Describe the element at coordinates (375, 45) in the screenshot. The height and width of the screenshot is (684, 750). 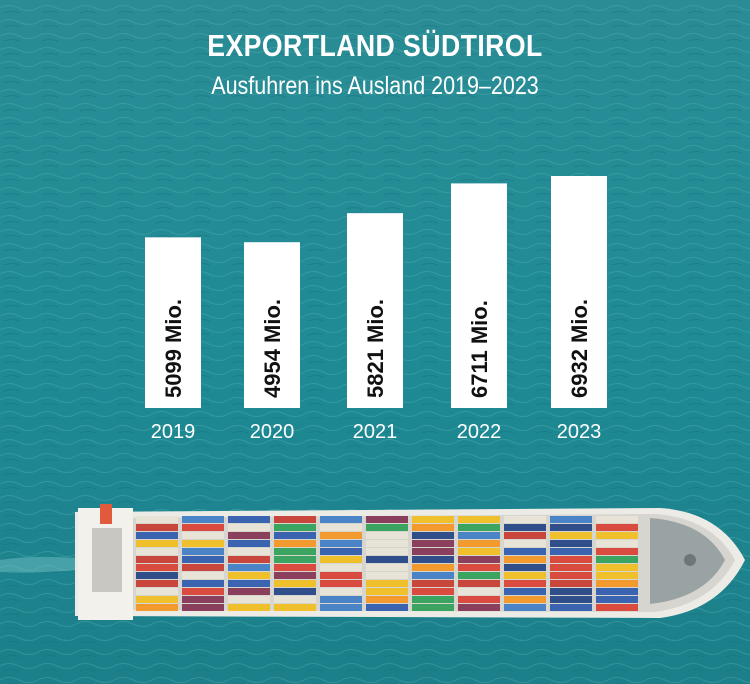
I see `chart-title: EXPORTLAND SÜDTIROL` at that location.